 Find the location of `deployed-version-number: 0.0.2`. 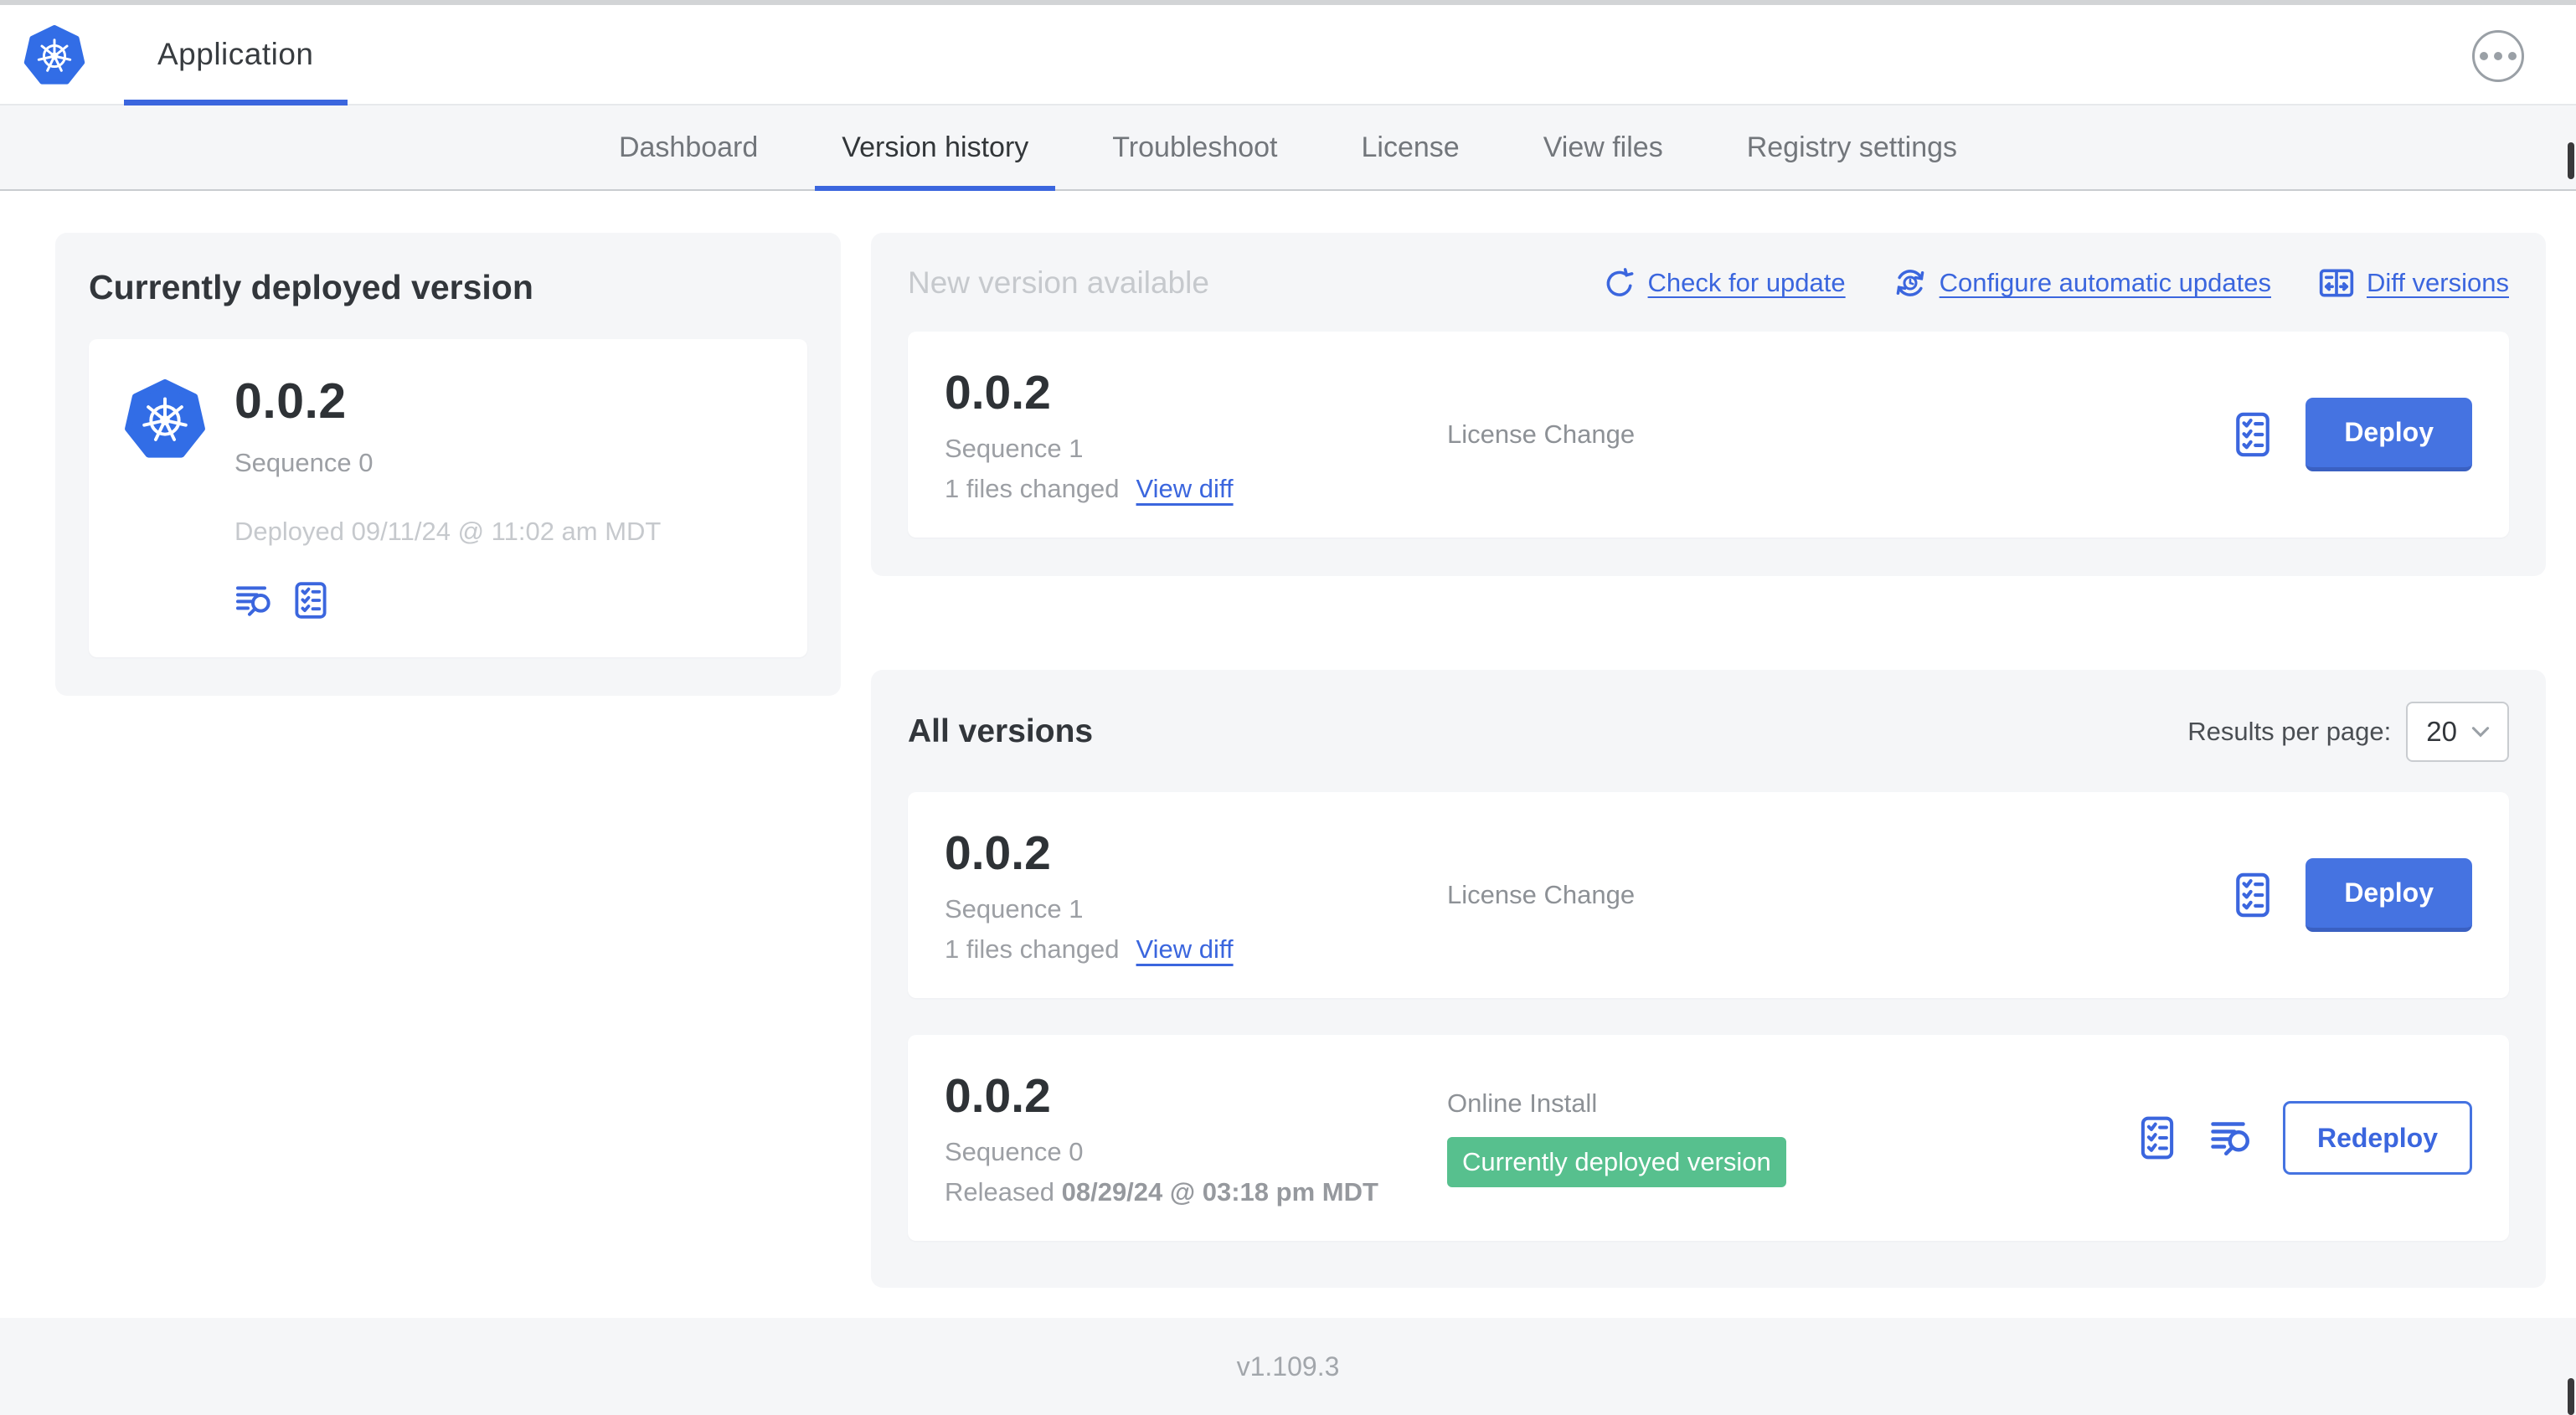

deployed-version-number: 0.0.2 is located at coordinates (290, 401).